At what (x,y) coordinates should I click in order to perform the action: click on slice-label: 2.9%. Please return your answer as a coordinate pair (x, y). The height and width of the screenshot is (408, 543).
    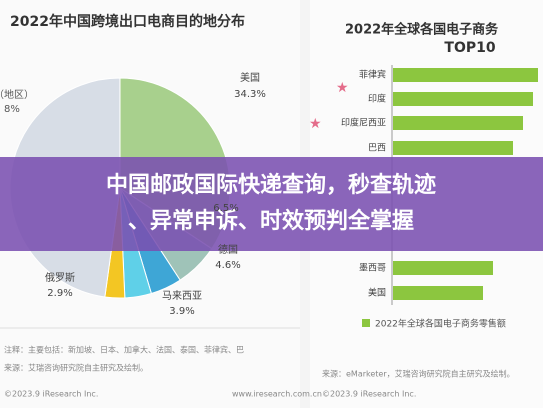
    Looking at the image, I should click on (59, 293).